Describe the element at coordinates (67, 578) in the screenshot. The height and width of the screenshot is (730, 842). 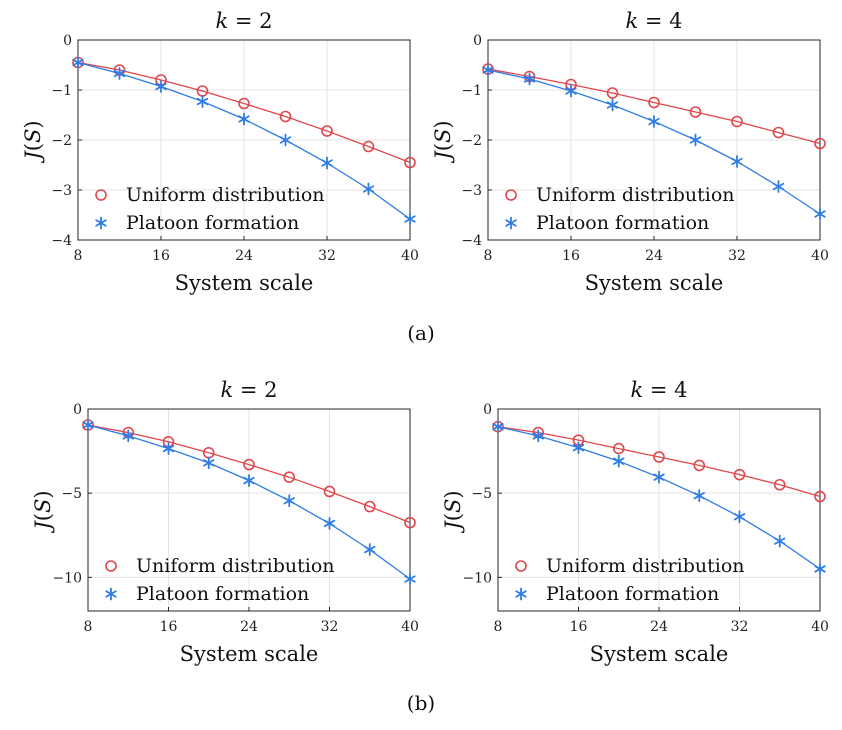
I see `y-tick-label: −10` at that location.